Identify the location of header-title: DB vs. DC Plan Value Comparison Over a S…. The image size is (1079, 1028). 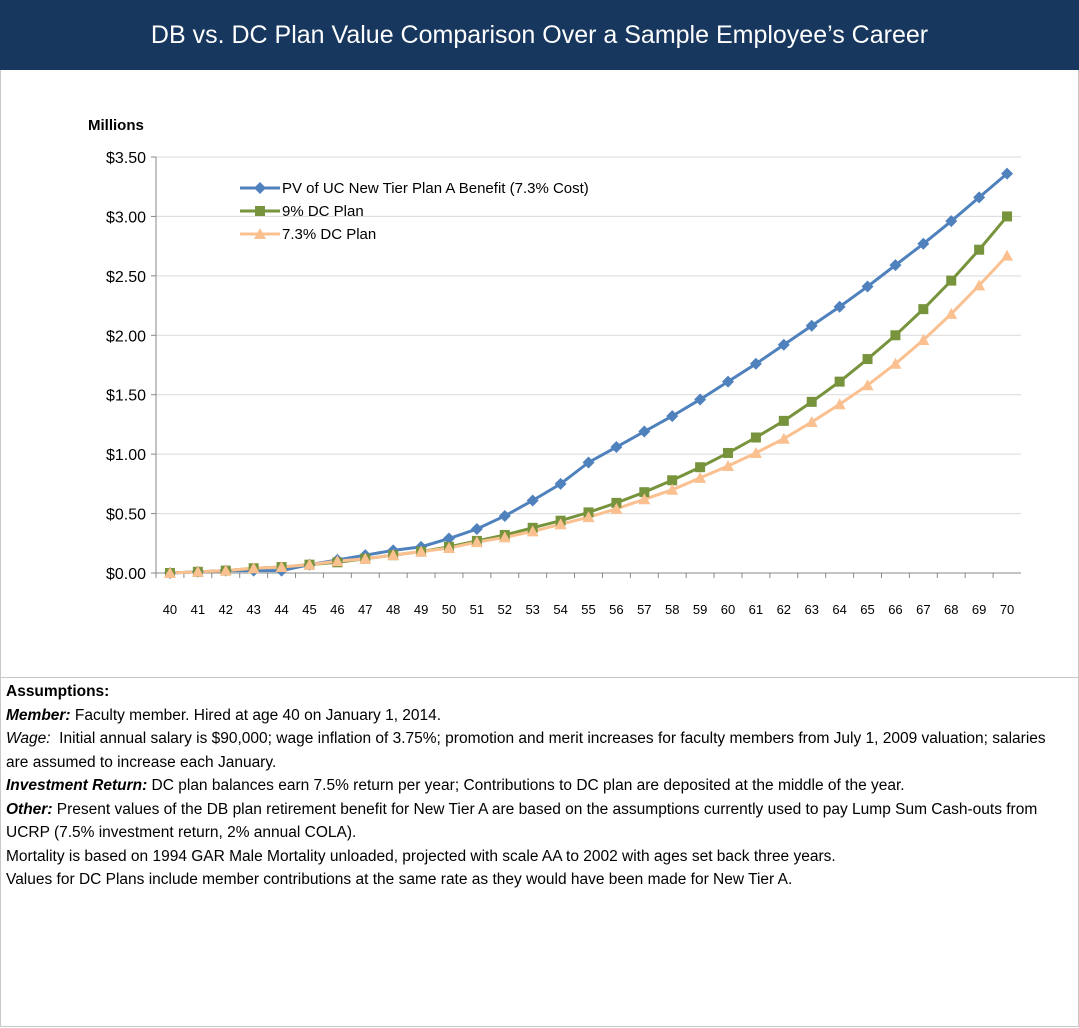
(539, 35).